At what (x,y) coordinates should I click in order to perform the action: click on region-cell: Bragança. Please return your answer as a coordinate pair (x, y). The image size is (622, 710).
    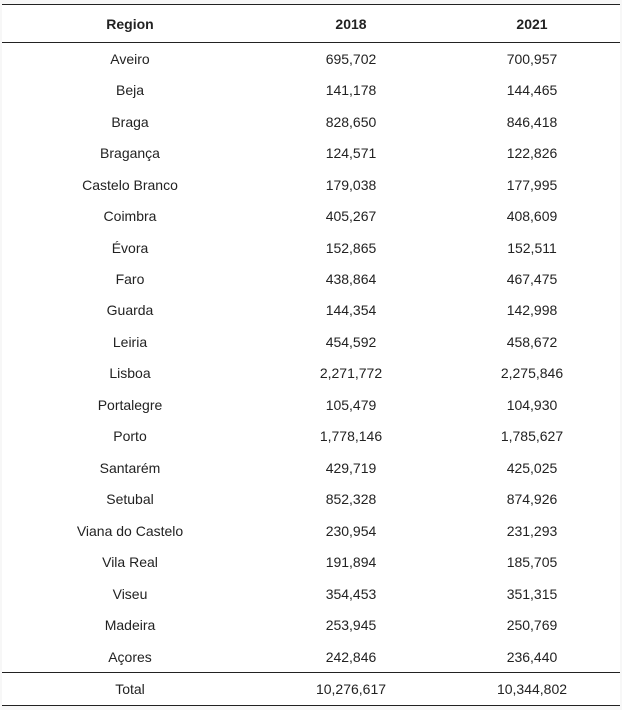
    Looking at the image, I should click on (130, 153).